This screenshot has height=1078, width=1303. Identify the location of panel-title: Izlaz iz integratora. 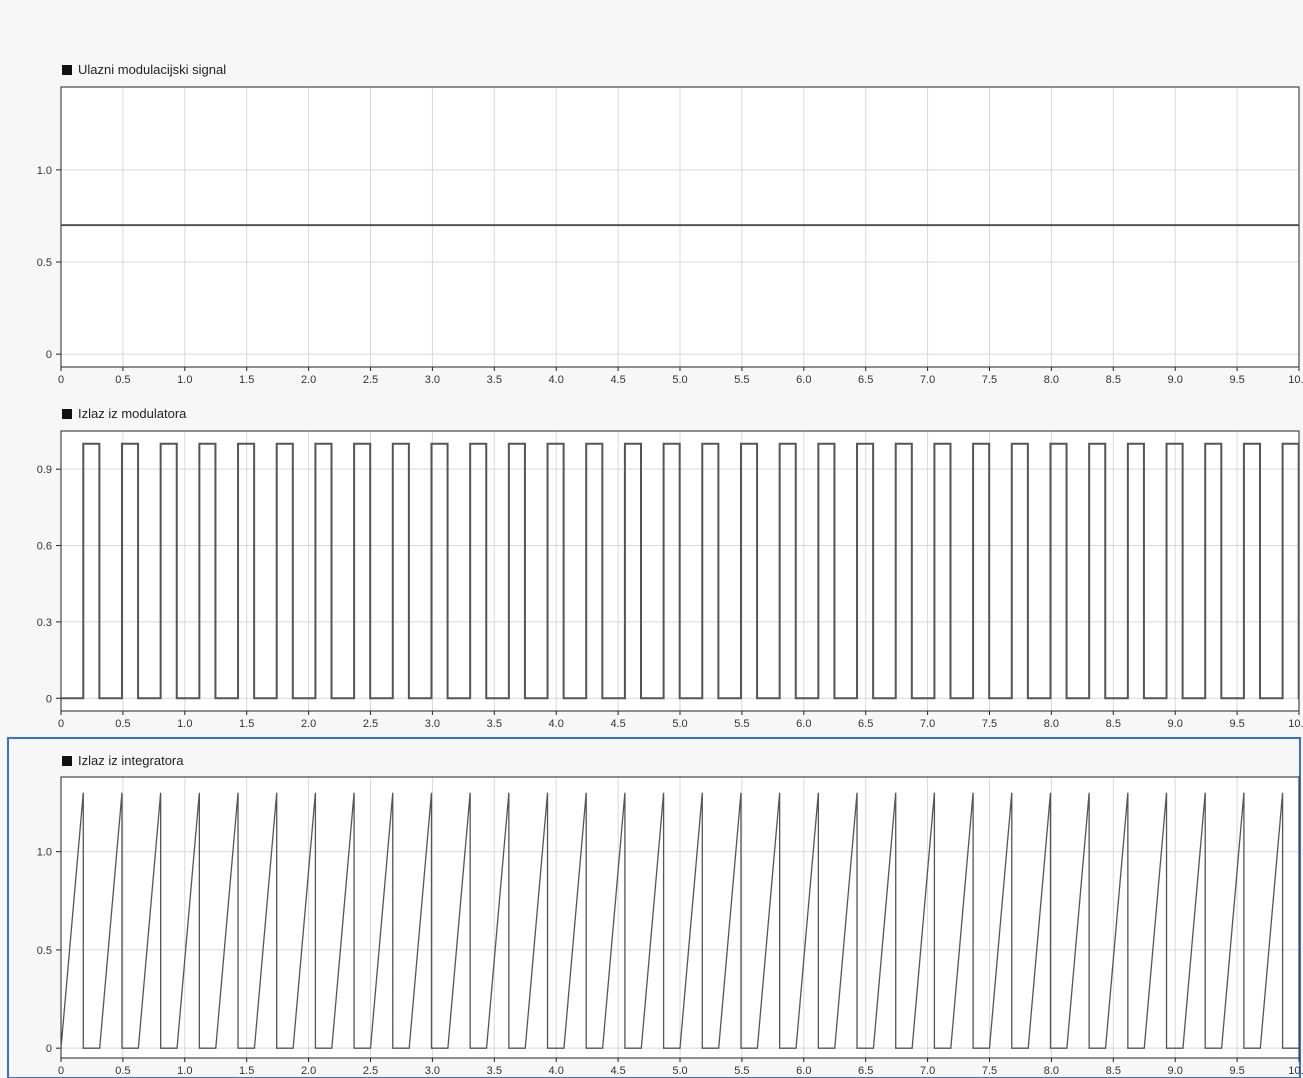
(123, 760).